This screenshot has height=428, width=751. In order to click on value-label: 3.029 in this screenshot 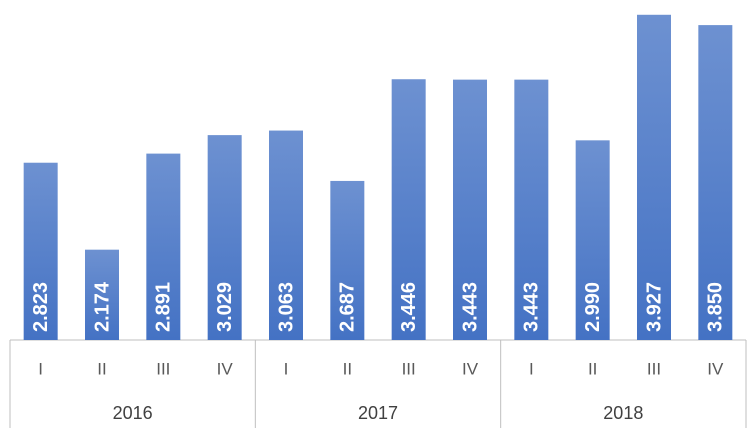, I will do `click(225, 307)`.